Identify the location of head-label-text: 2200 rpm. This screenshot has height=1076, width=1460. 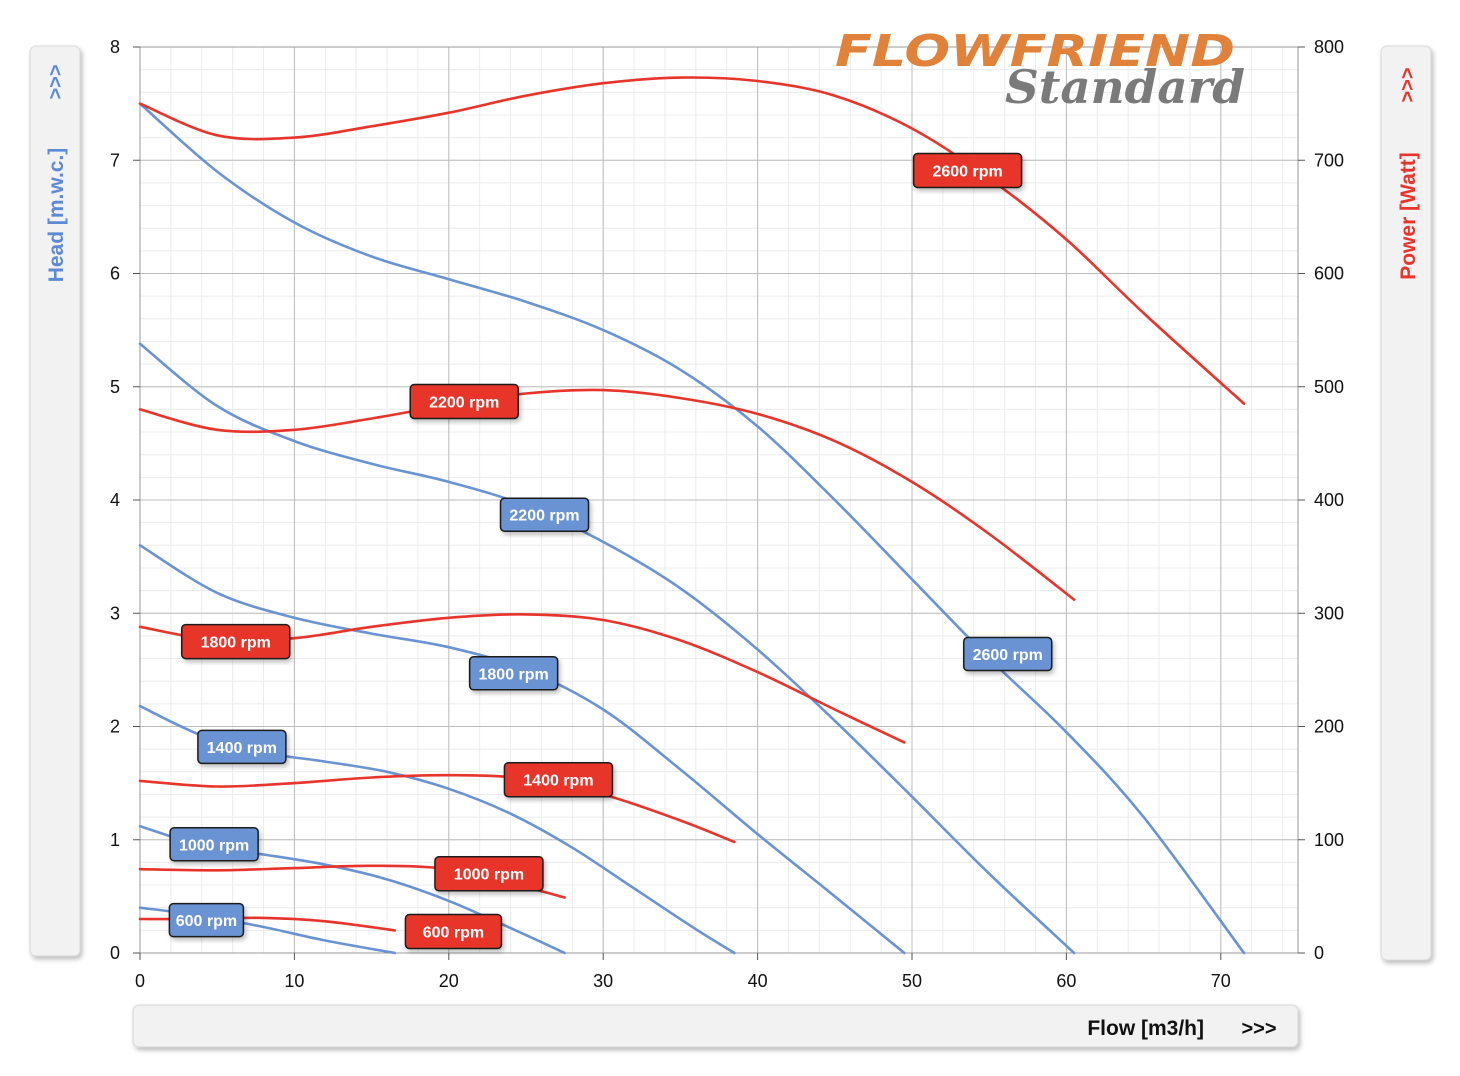
(544, 516).